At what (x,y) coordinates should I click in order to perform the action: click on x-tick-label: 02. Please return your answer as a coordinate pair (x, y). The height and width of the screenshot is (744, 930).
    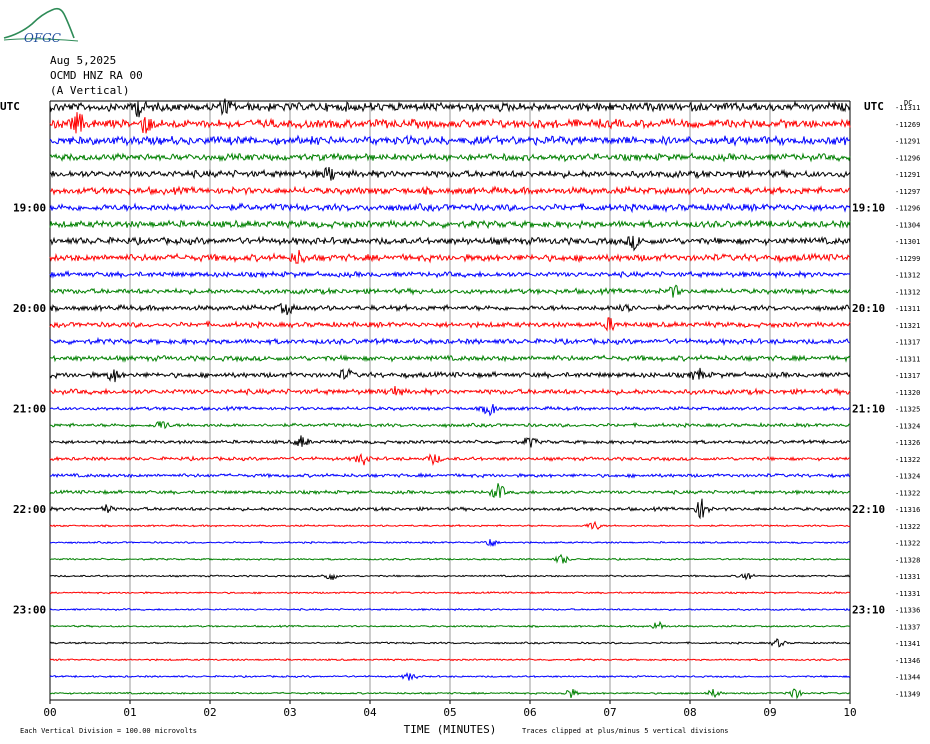
    Looking at the image, I should click on (209, 712).